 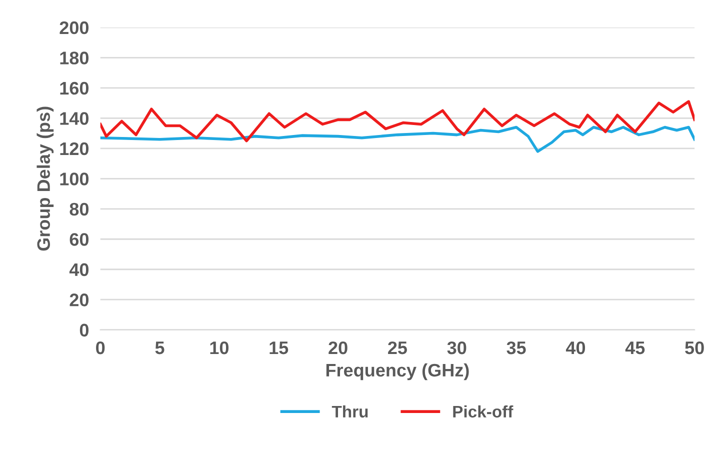 What do you see at coordinates (397, 371) in the screenshot?
I see `x-axis-title: Frequency (GHz)` at bounding box center [397, 371].